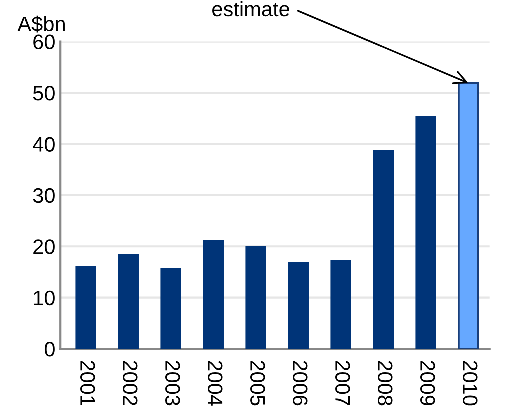  What do you see at coordinates (44, 144) in the screenshot?
I see `y-tick-label: 40` at bounding box center [44, 144].